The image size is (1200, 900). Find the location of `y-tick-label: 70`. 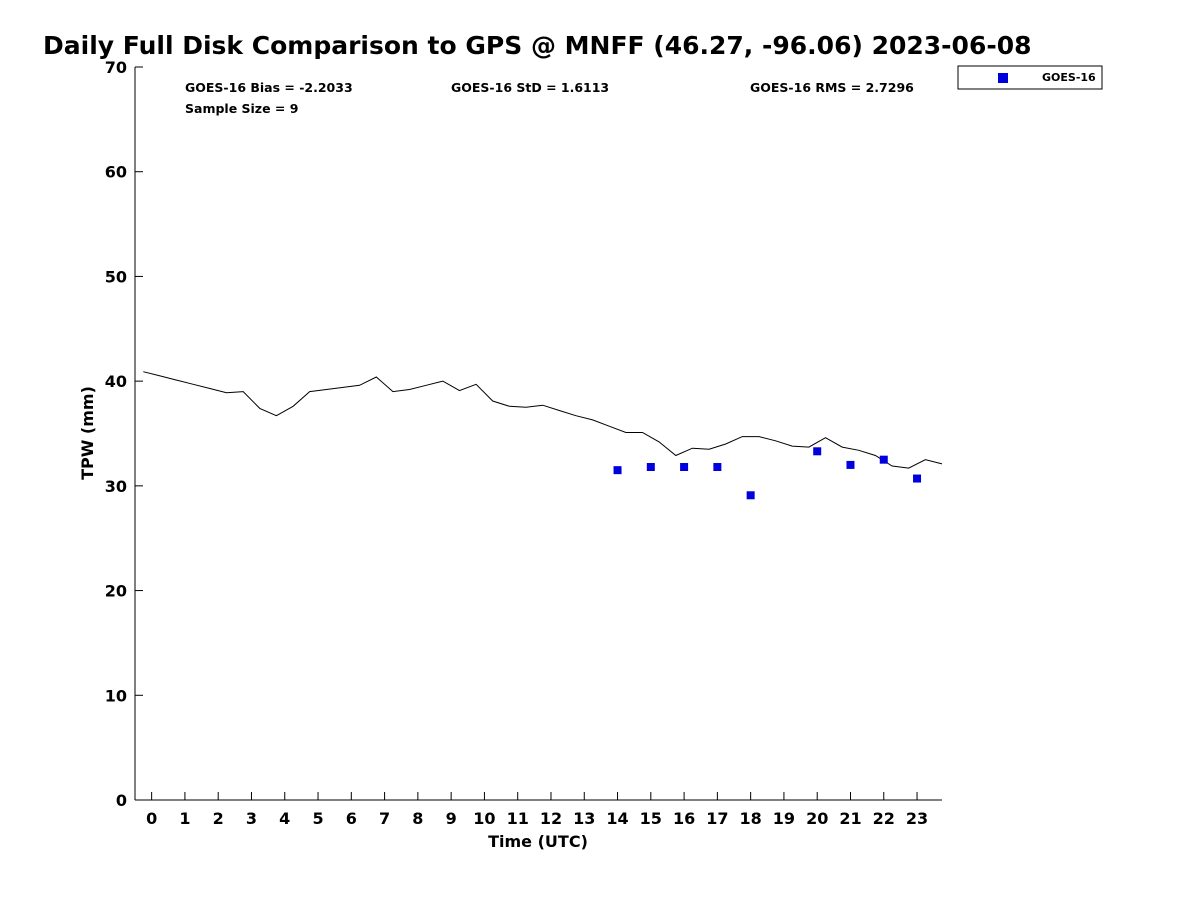

y-tick-label: 70 is located at coordinates (116, 67).